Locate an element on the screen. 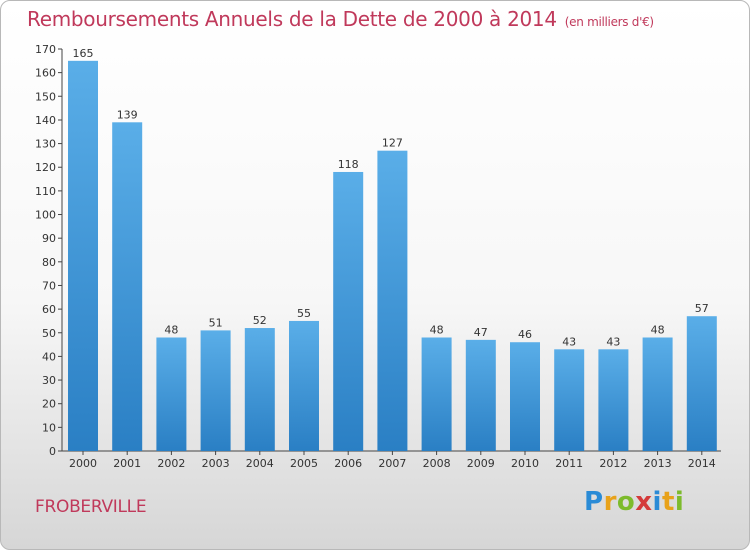  y-tick-label: 170 is located at coordinates (45, 49).